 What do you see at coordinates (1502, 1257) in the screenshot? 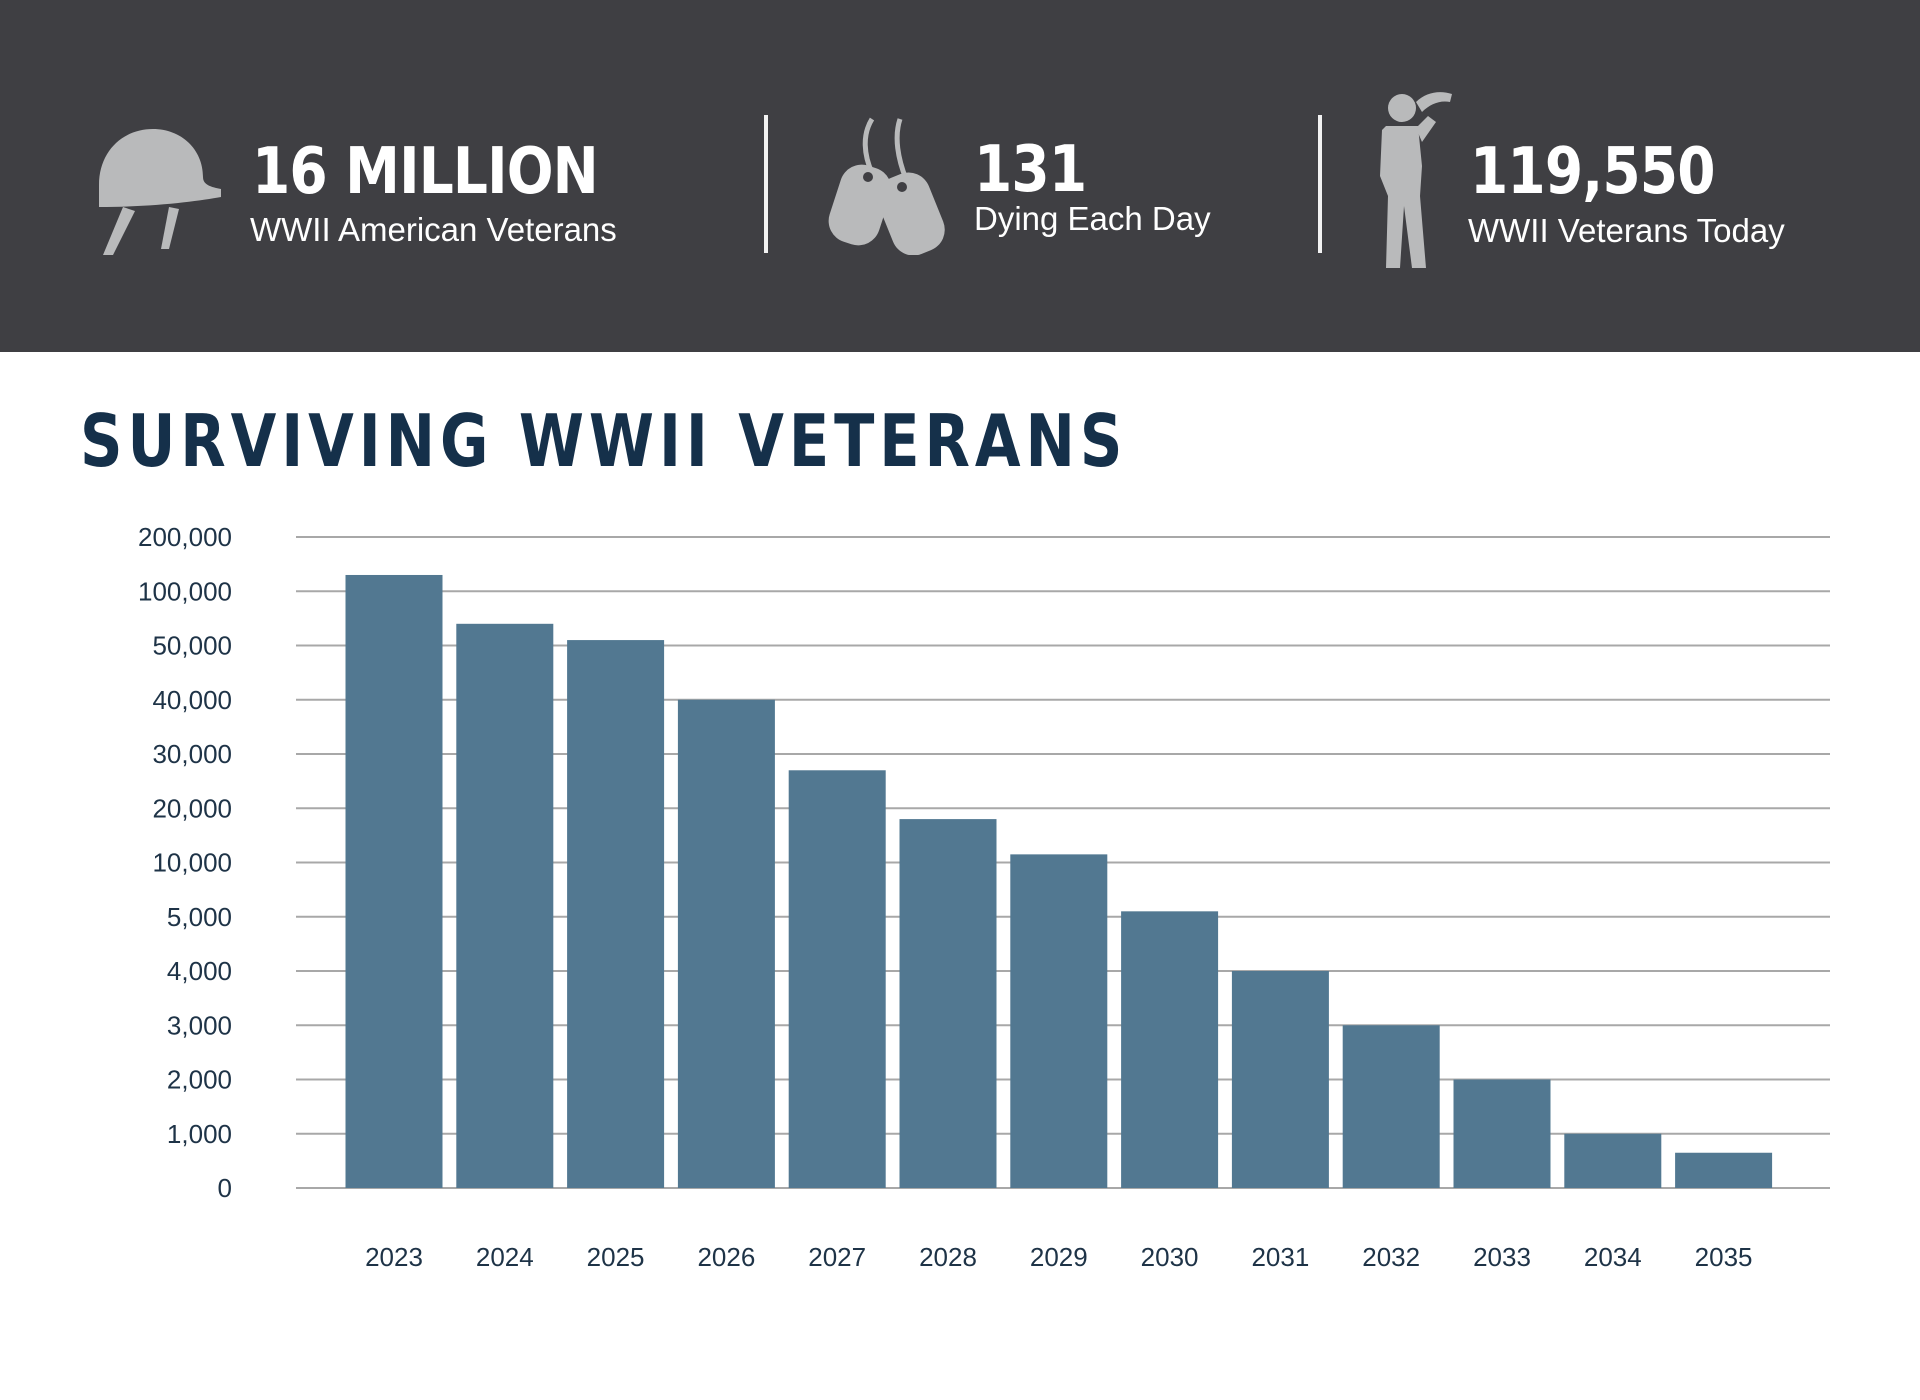
I see `x-tick-label: 2033` at bounding box center [1502, 1257].